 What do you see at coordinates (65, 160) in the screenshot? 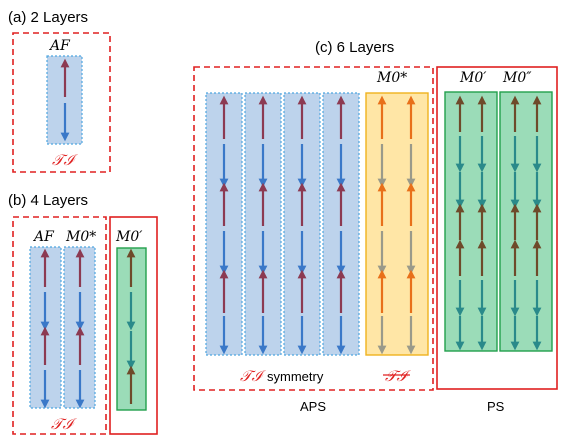
I see `panel-a-ti-label: 𝒯ℐ` at bounding box center [65, 160].